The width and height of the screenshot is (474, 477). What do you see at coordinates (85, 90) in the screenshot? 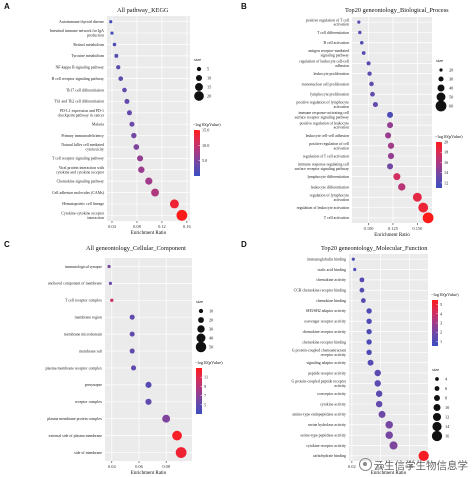
I see `term-label: Th17 cell differentiation` at bounding box center [85, 90].